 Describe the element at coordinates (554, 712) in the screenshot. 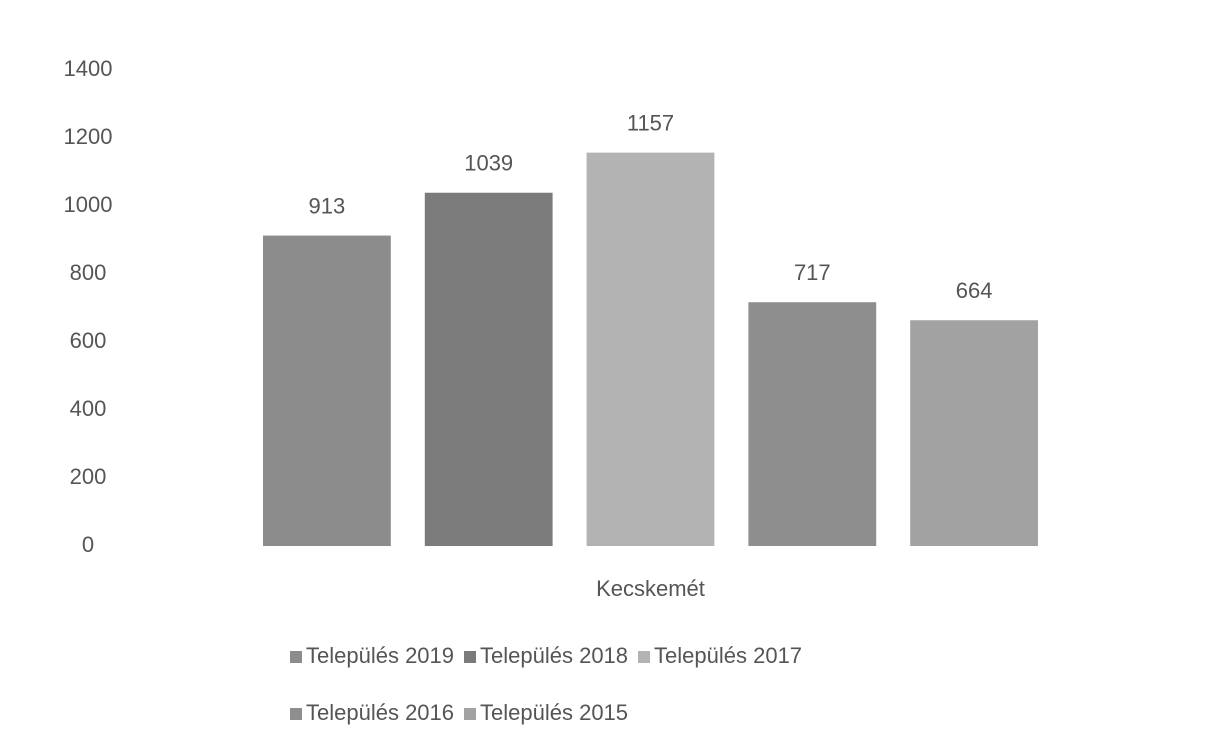

I see `legend-label: Település 2015` at that location.